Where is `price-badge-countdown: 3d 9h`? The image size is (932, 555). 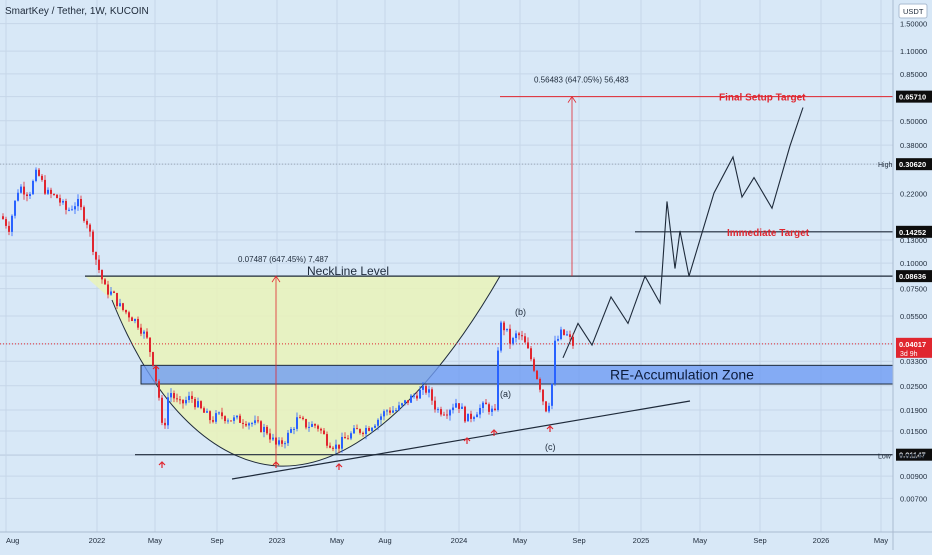
price-badge-countdown: 3d 9h is located at coordinates (909, 354).